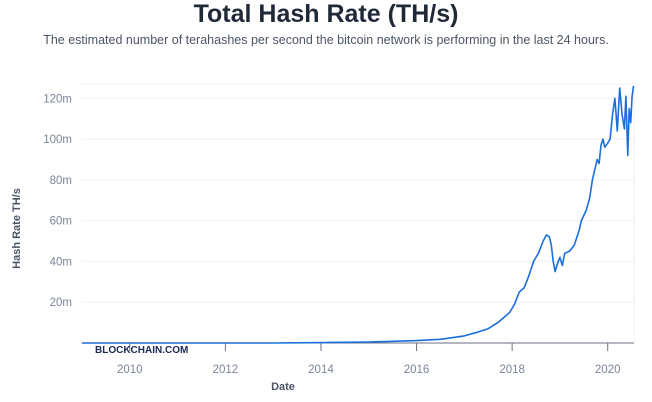 This screenshot has height=402, width=652. I want to click on y-tick-label: 40m, so click(61, 262).